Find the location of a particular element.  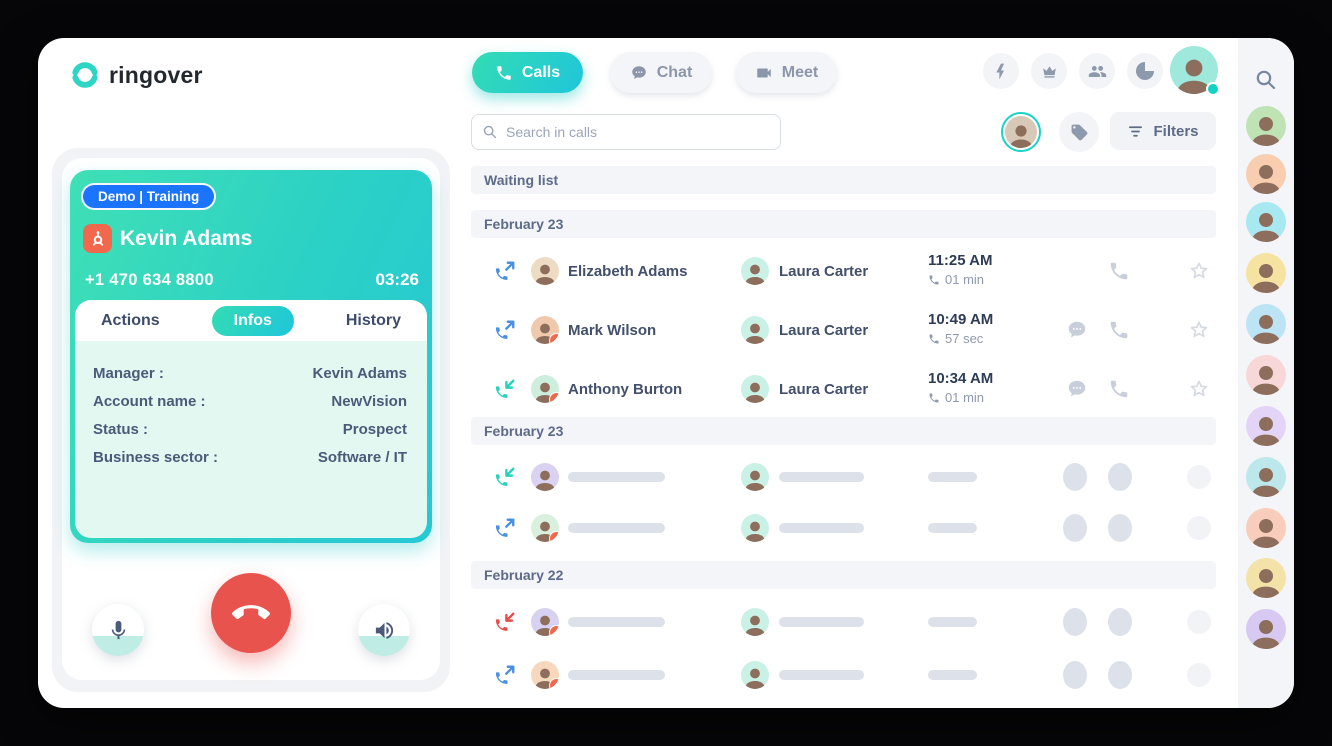

tag-icon is located at coordinates (1079, 132).